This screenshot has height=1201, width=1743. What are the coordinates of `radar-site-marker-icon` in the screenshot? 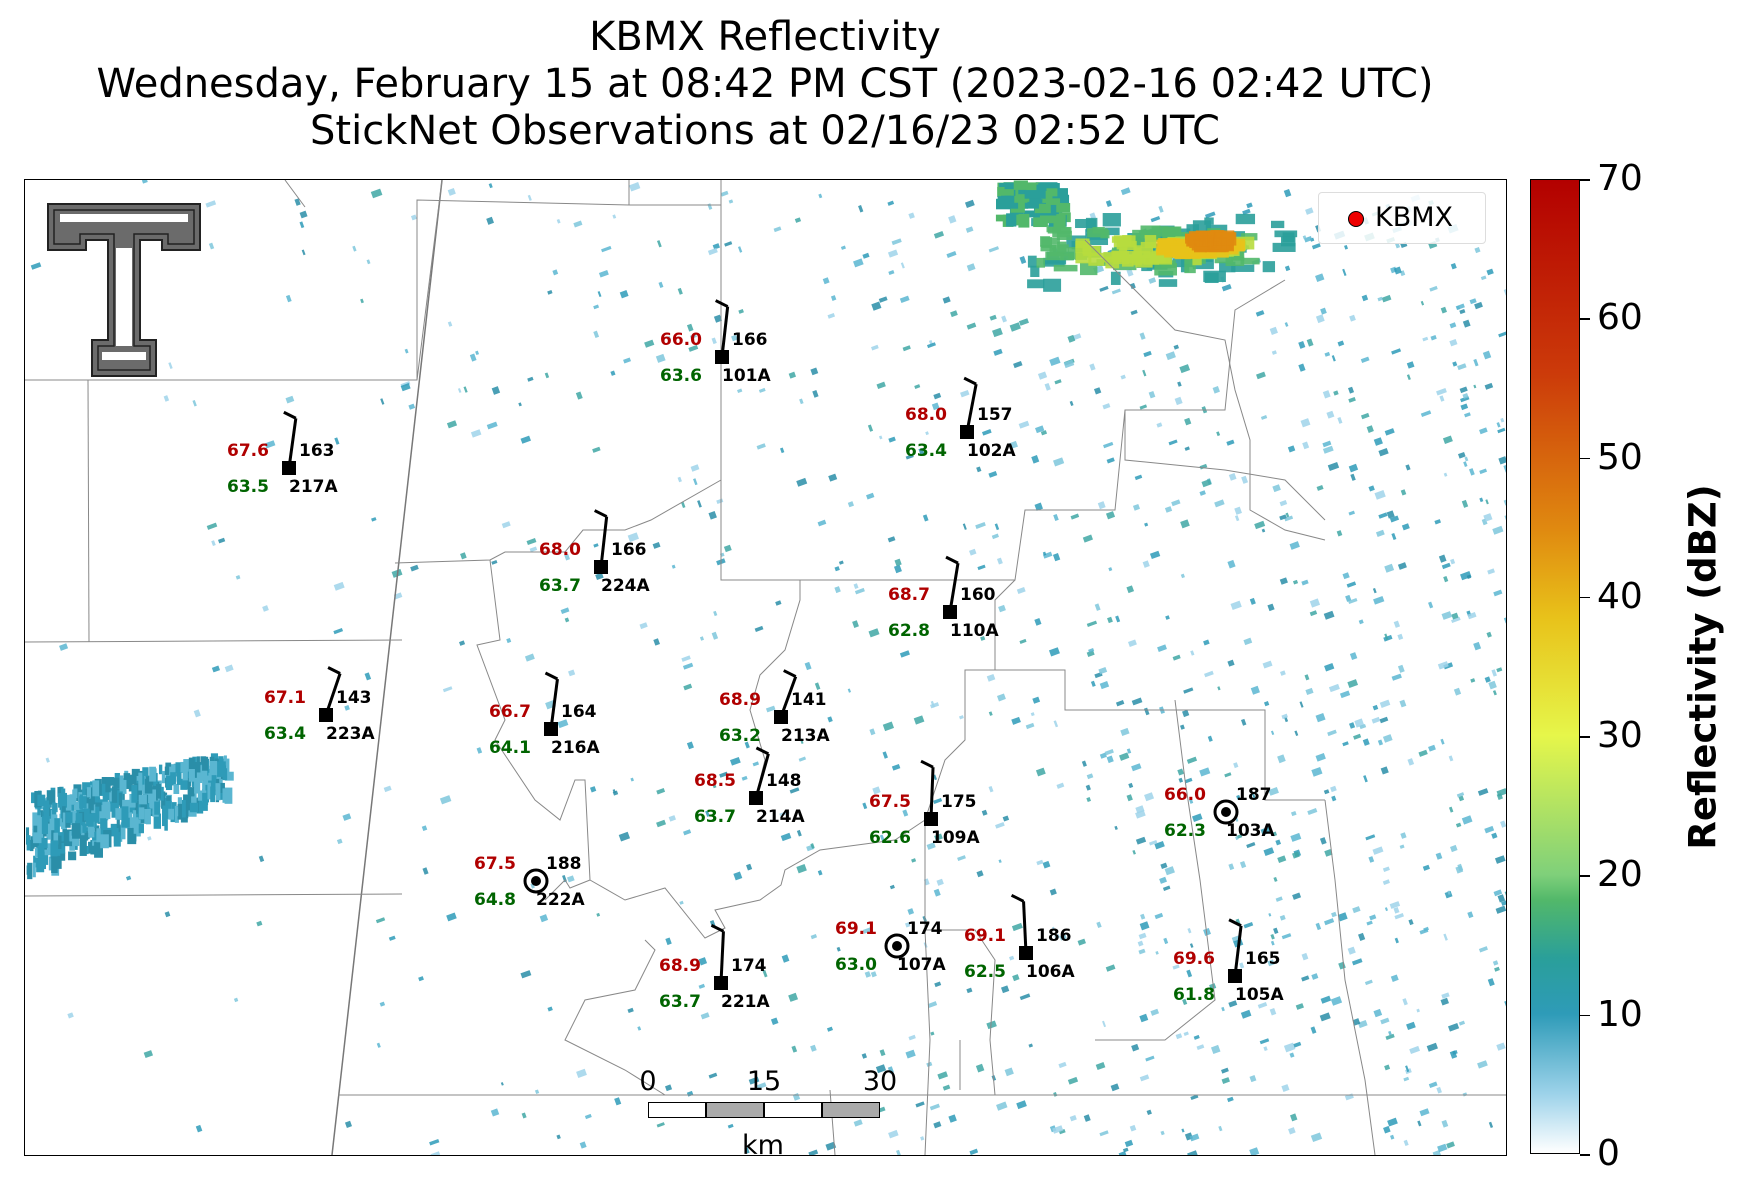 It's located at (1356, 219).